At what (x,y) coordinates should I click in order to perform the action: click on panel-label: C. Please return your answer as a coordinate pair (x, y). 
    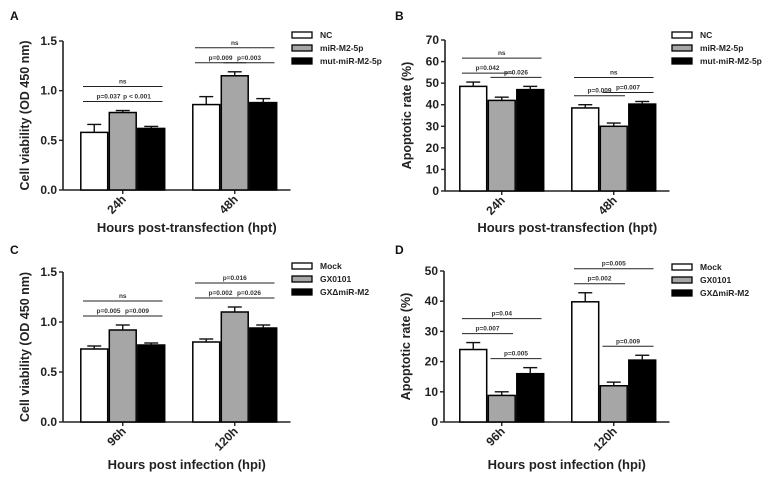
    Looking at the image, I should click on (14, 250).